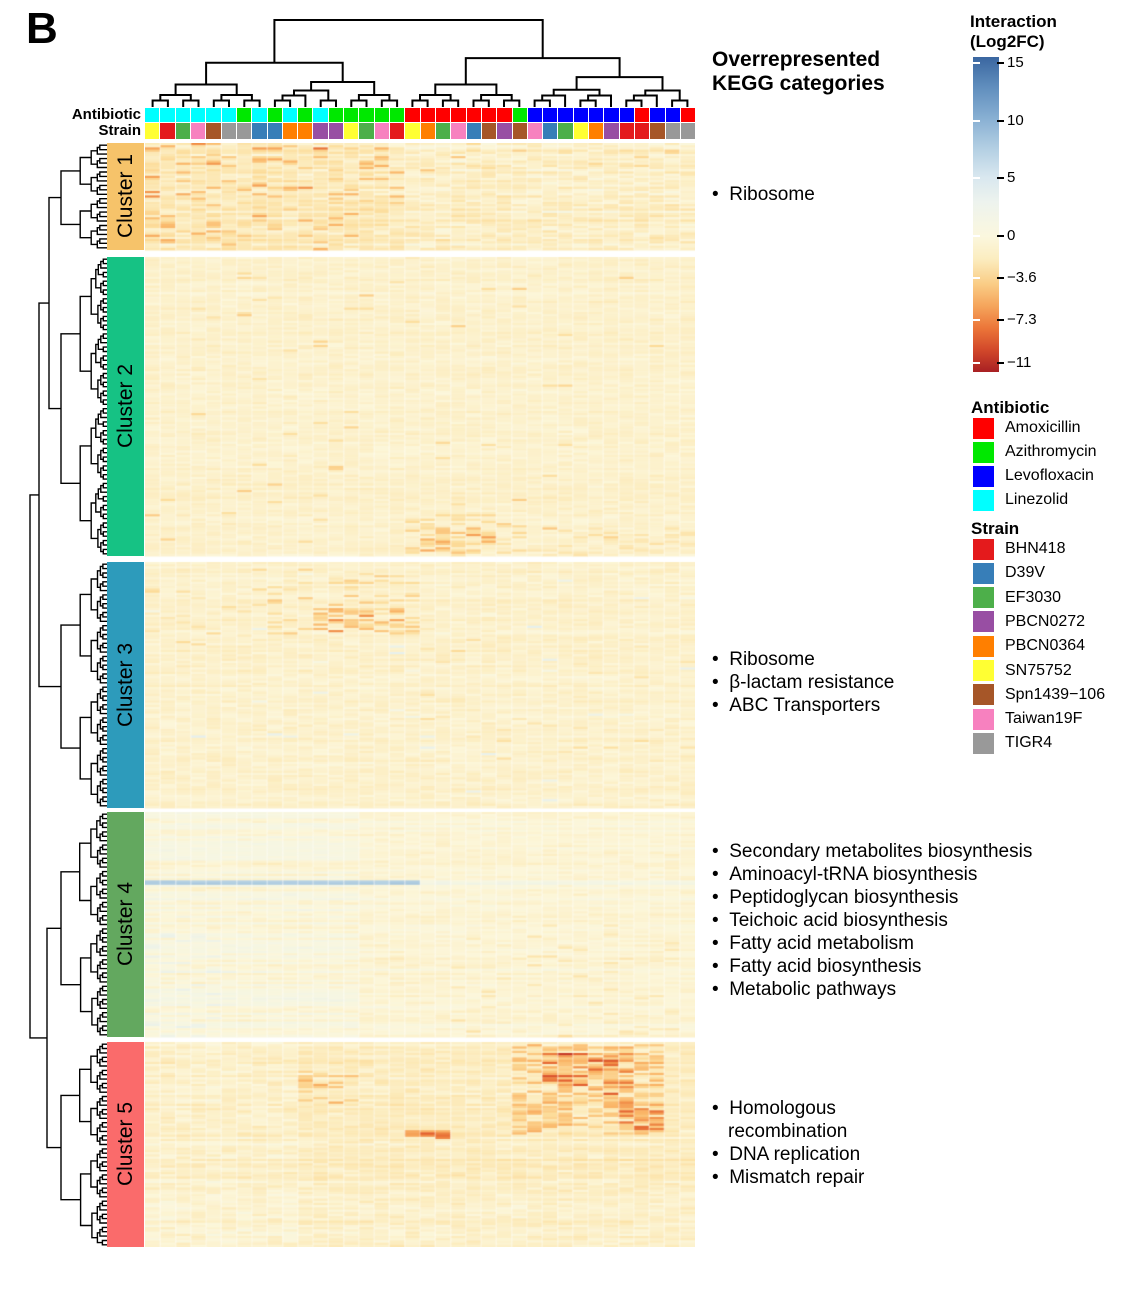 This screenshot has height=1294, width=1142. What do you see at coordinates (1043, 427) in the screenshot?
I see `legend-label: Amoxicillin` at bounding box center [1043, 427].